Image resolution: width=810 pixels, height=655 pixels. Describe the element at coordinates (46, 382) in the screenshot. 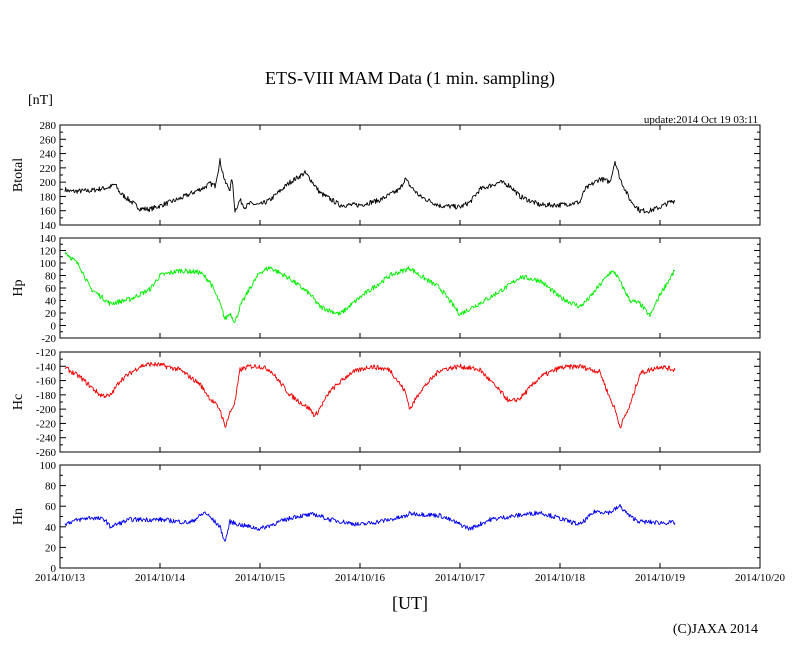

I see `y-tick-label: -160` at that location.